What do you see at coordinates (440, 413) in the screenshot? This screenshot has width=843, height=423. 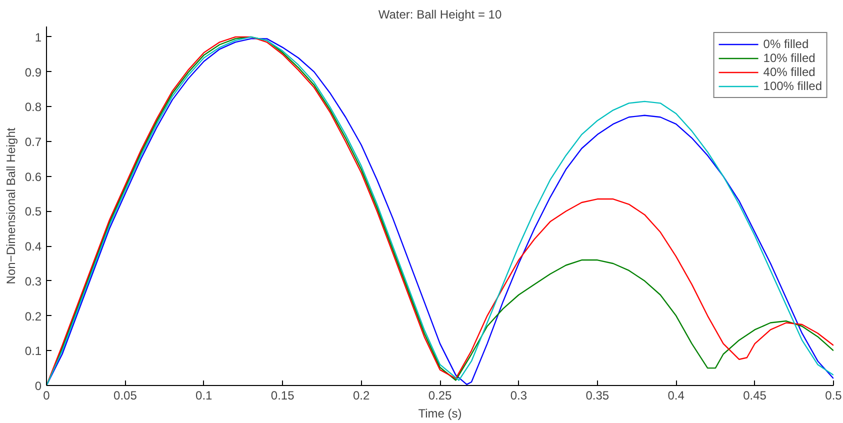 I see `x-axis-title: Time (s)` at bounding box center [440, 413].